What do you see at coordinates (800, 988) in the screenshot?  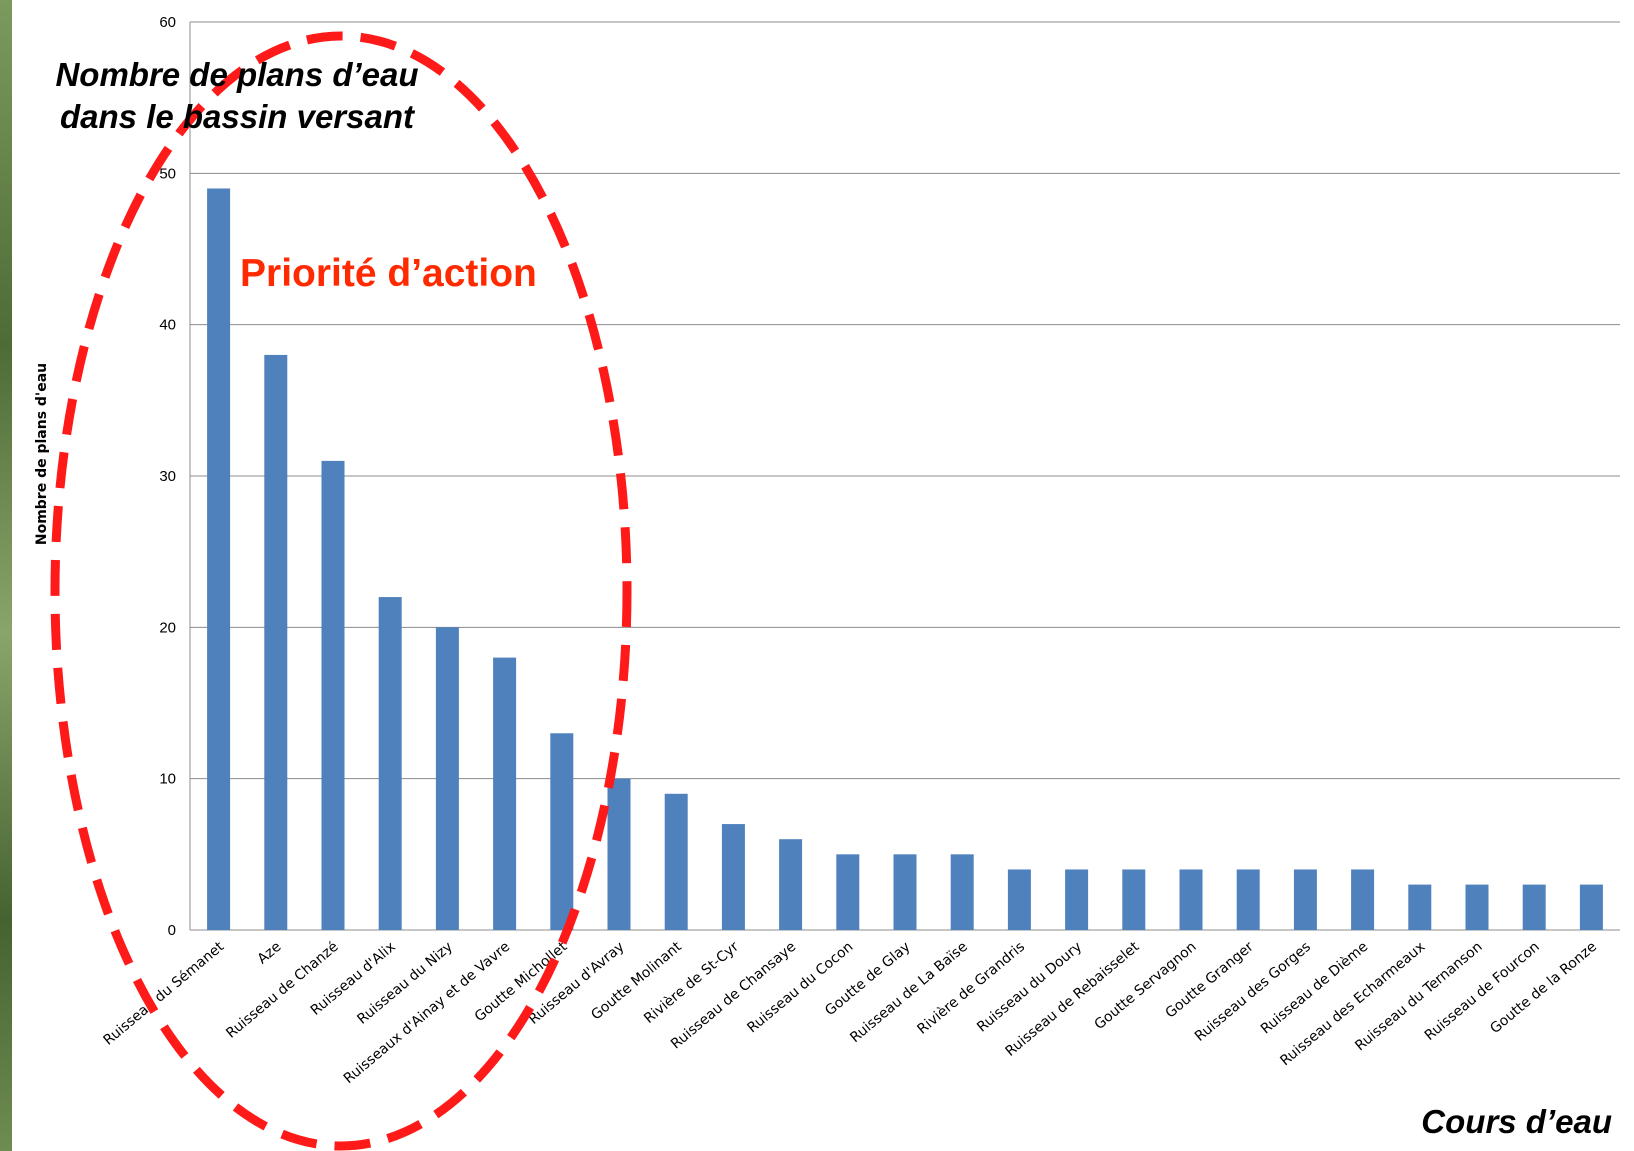 I see `x-tick-label: Ruisseau du Cocon` at bounding box center [800, 988].